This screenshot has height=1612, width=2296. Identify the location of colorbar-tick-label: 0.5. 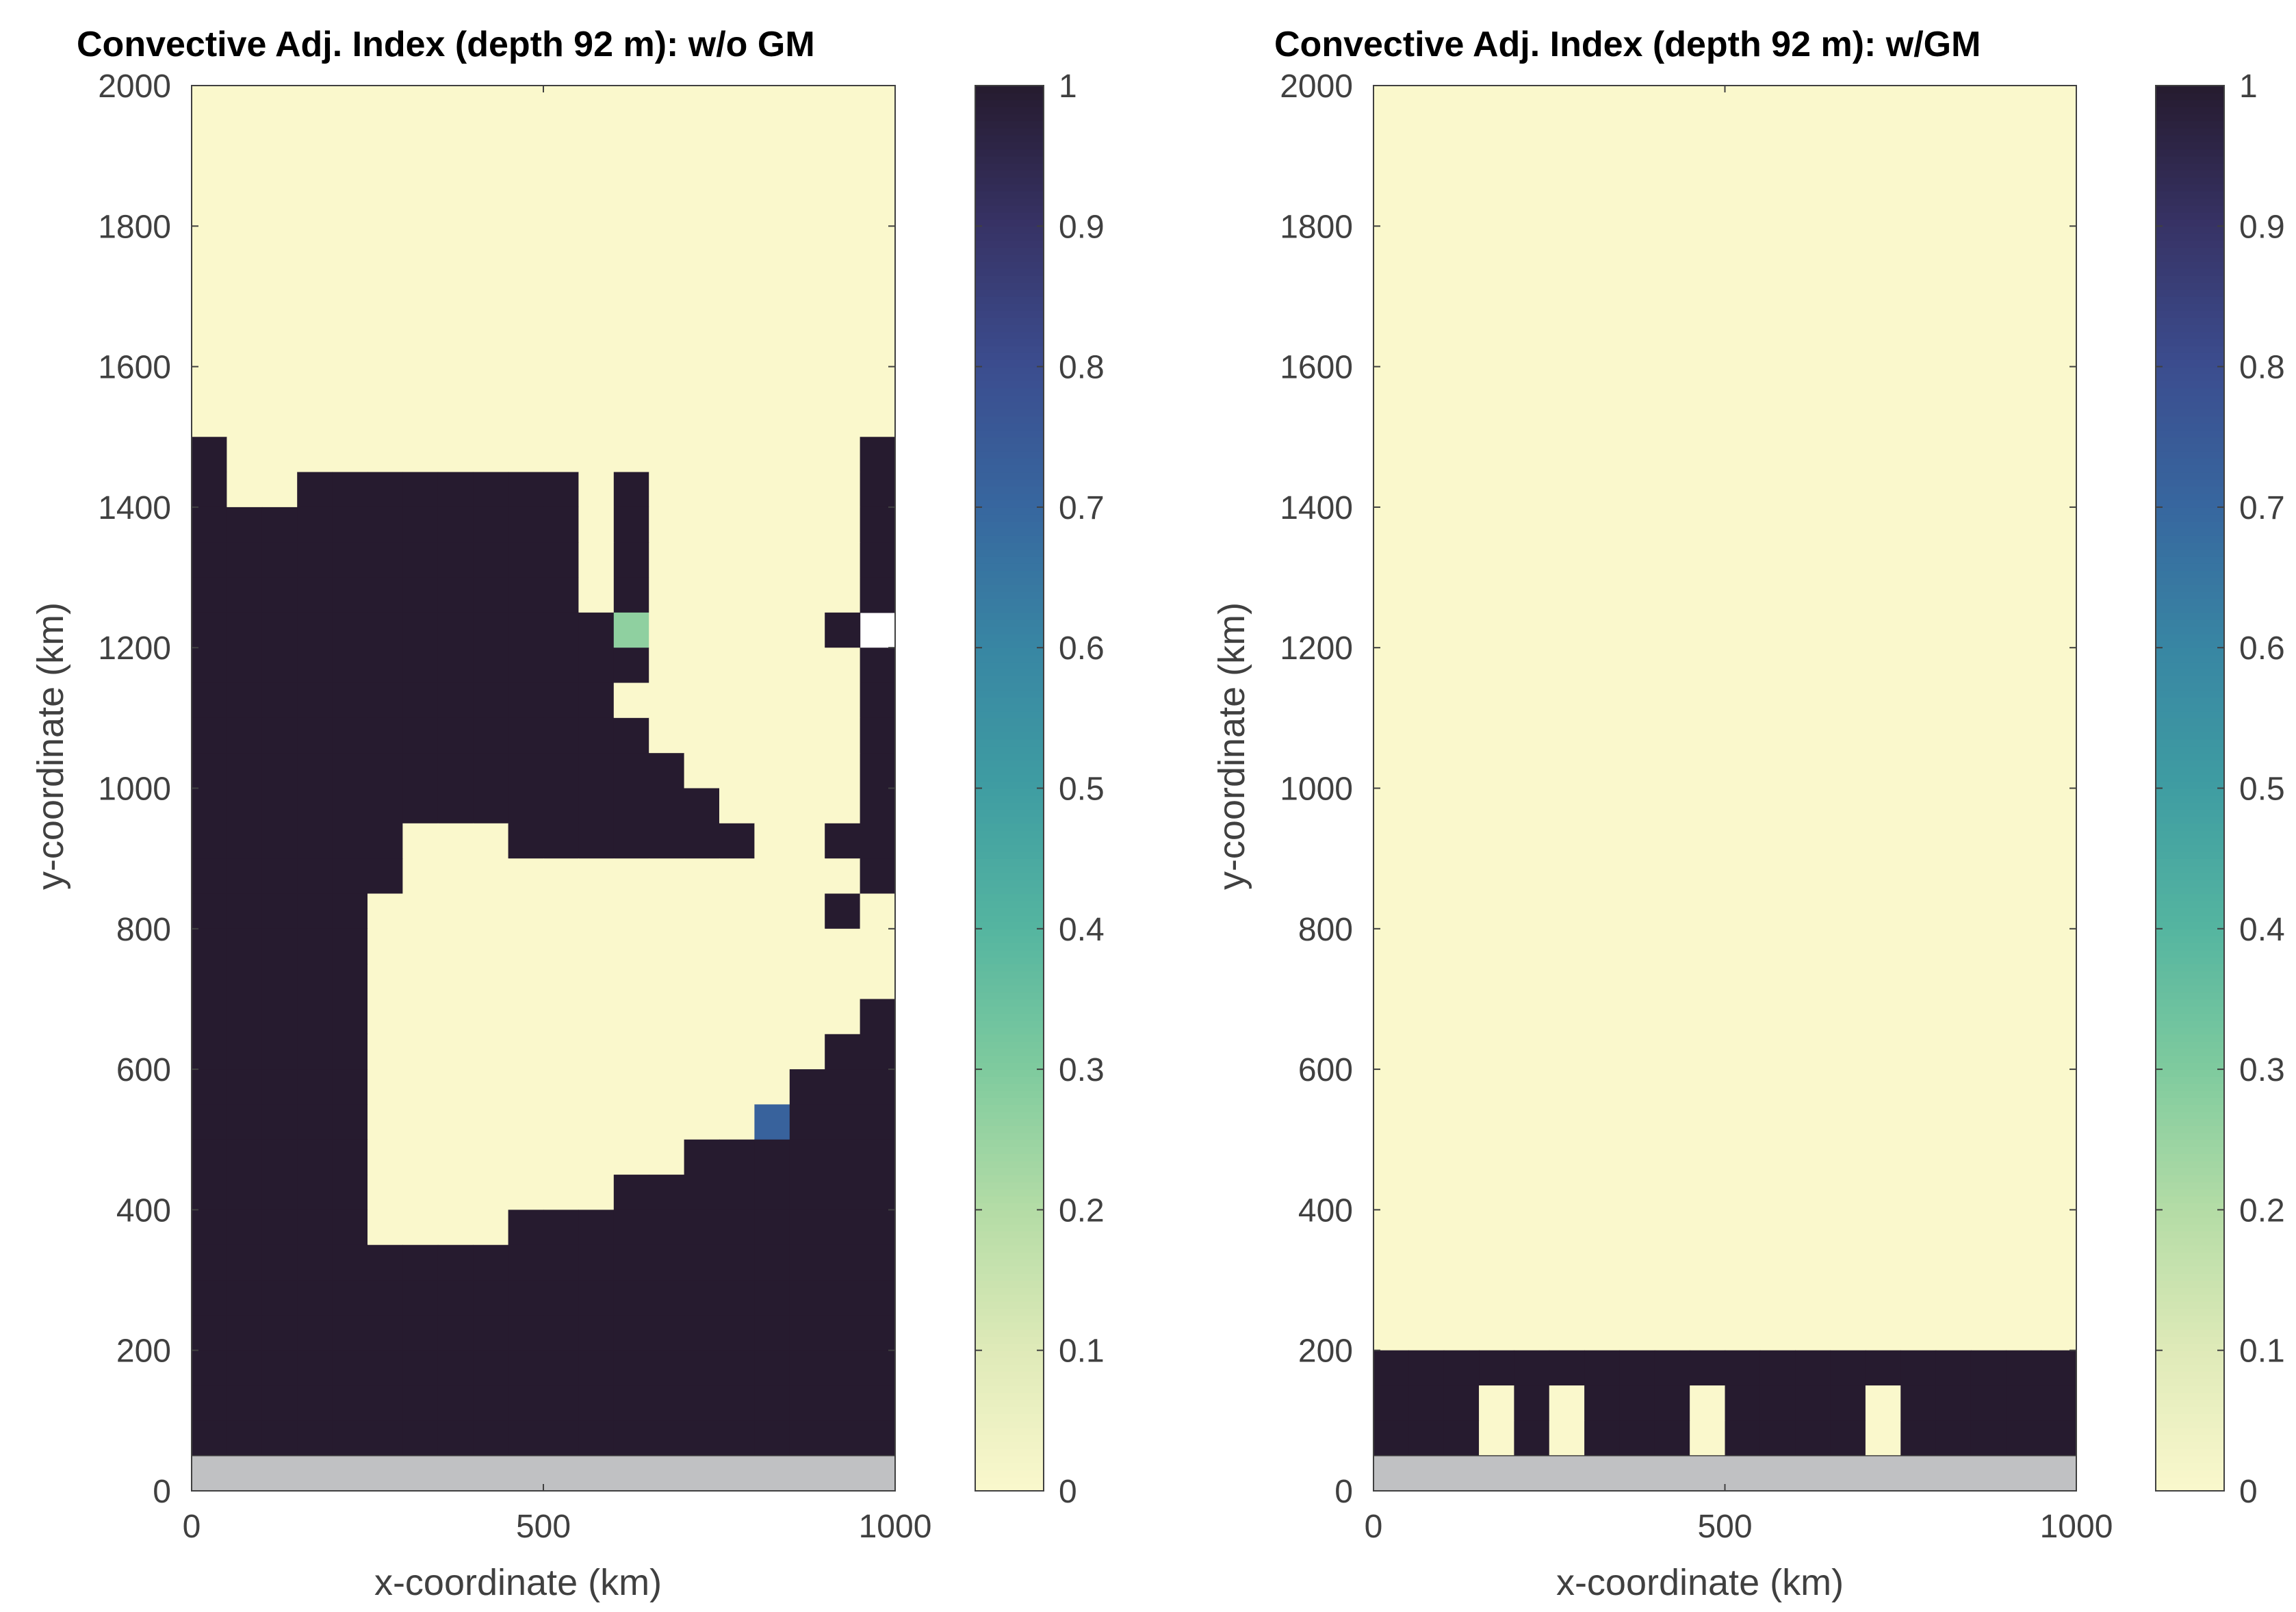
(1082, 789).